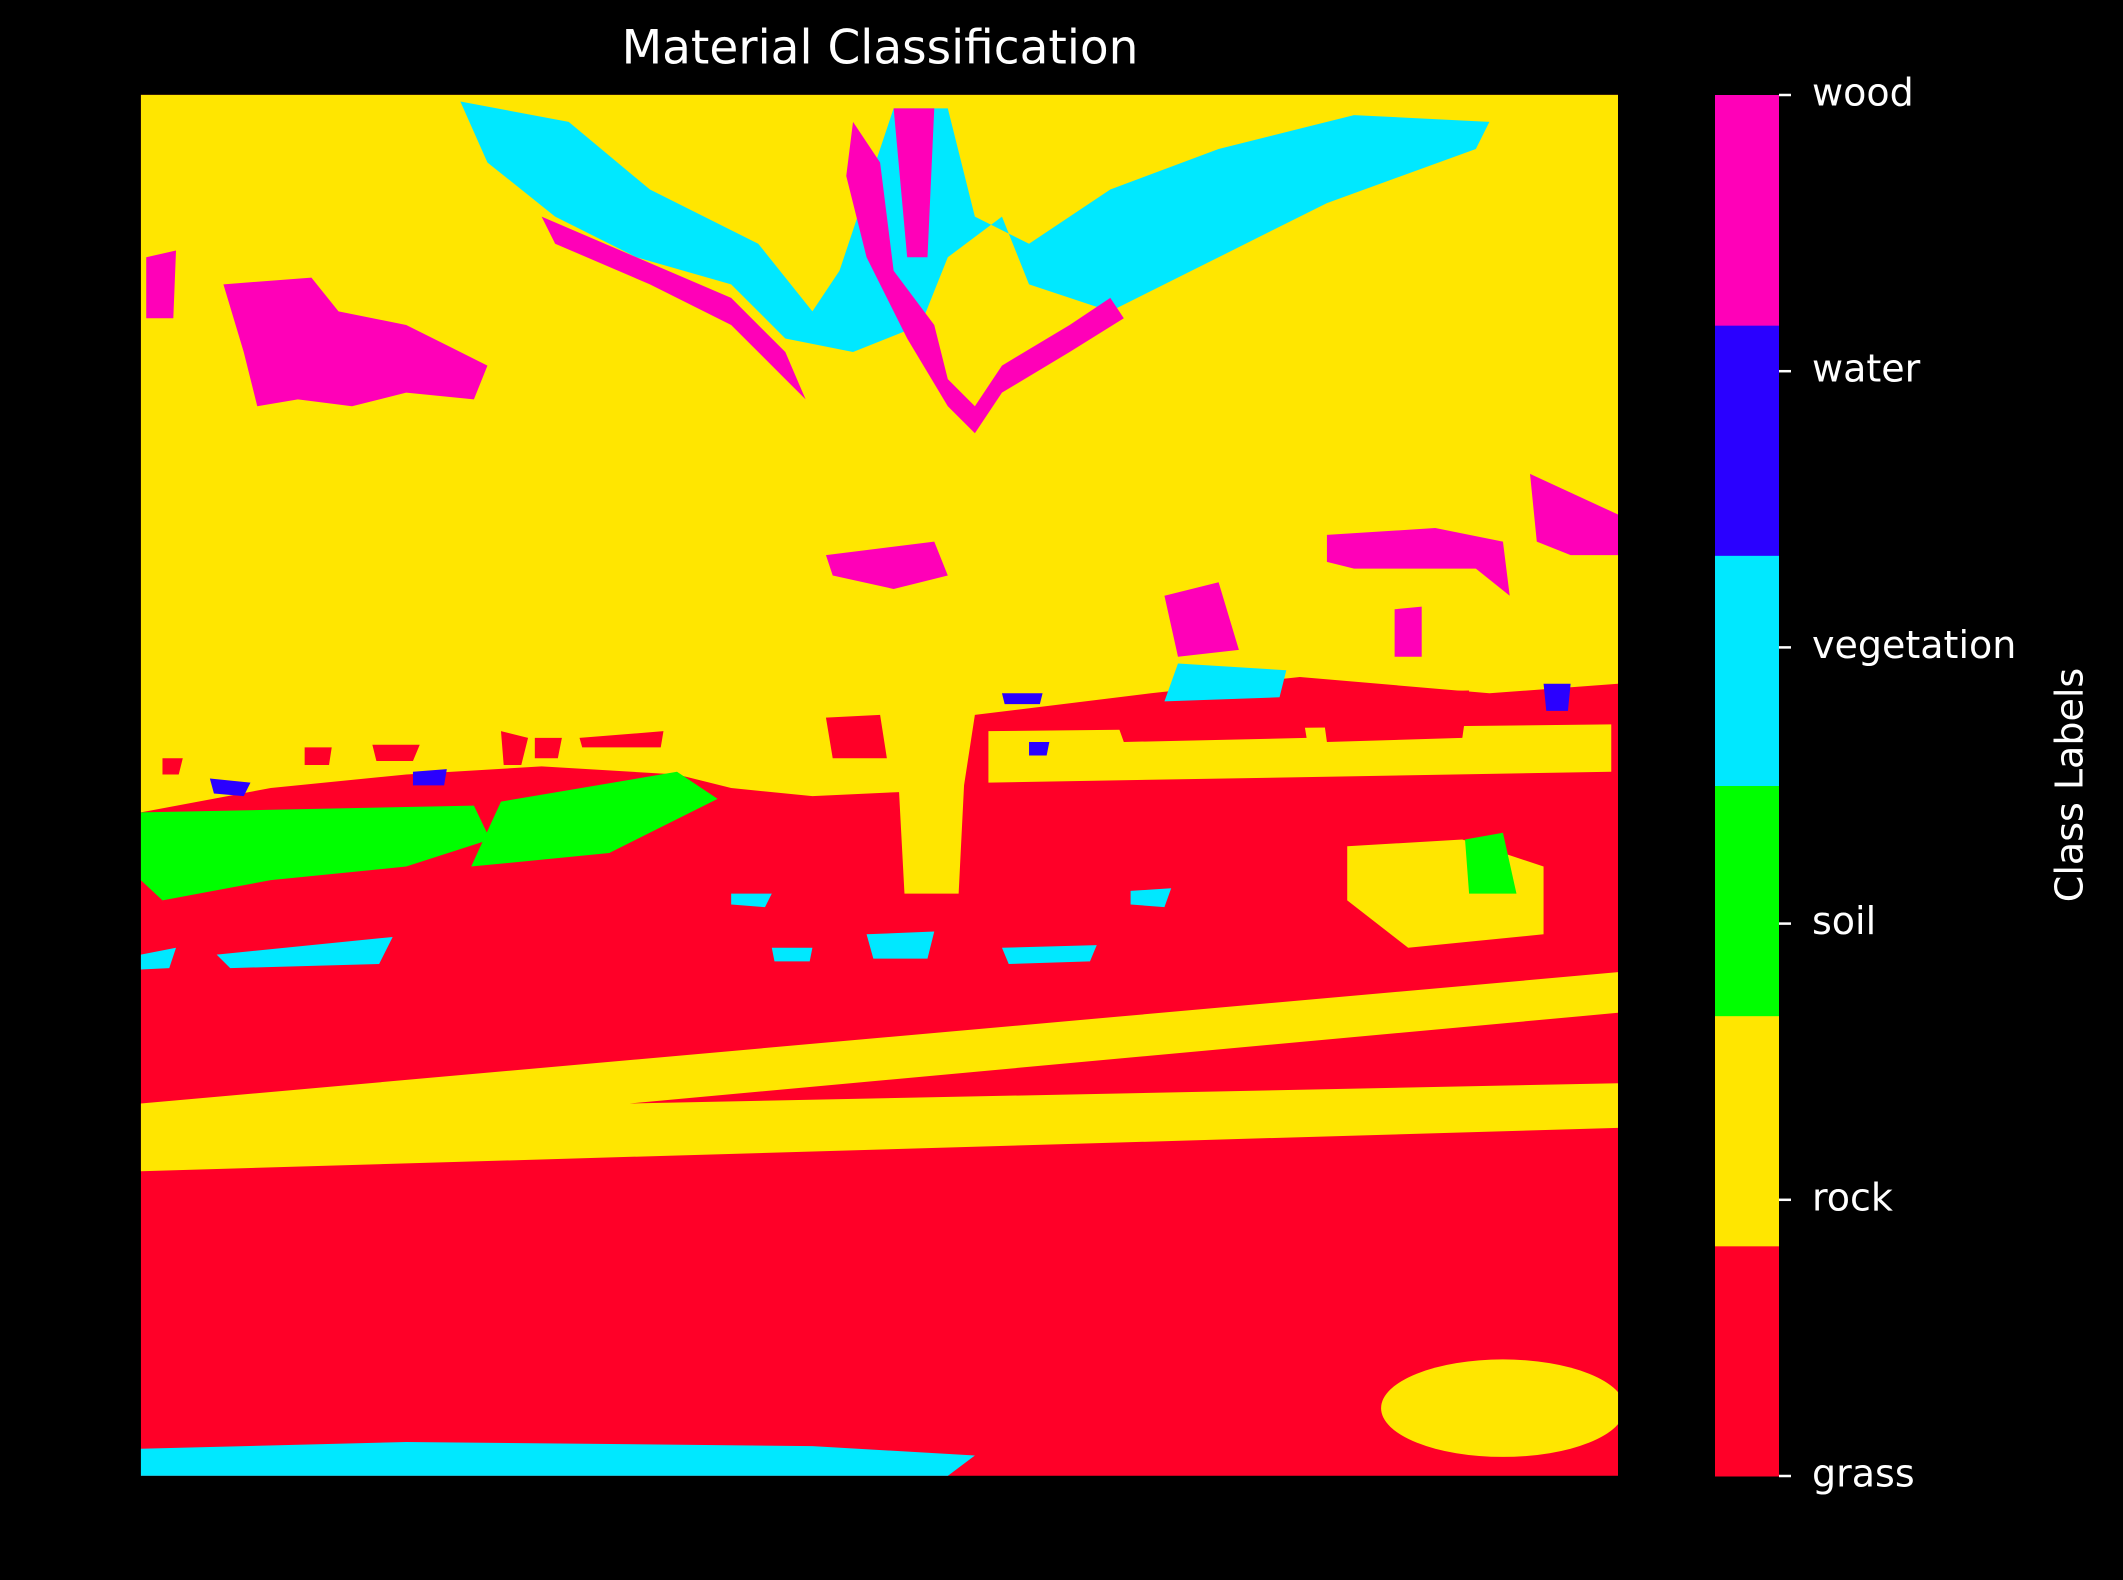 This screenshot has height=1580, width=2123. What do you see at coordinates (1866, 369) in the screenshot?
I see `colorbar-tick-label: water` at bounding box center [1866, 369].